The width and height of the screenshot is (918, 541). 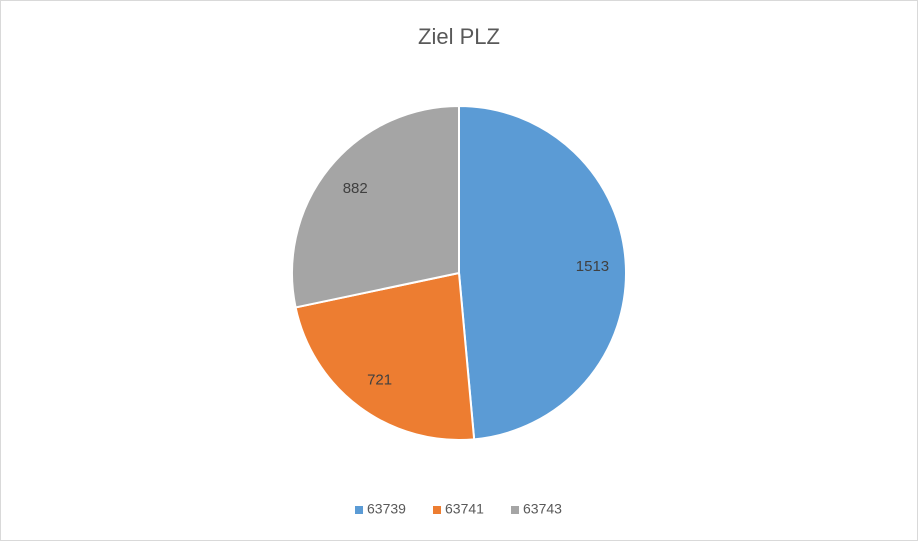 I want to click on data-label: 721, so click(x=379, y=379).